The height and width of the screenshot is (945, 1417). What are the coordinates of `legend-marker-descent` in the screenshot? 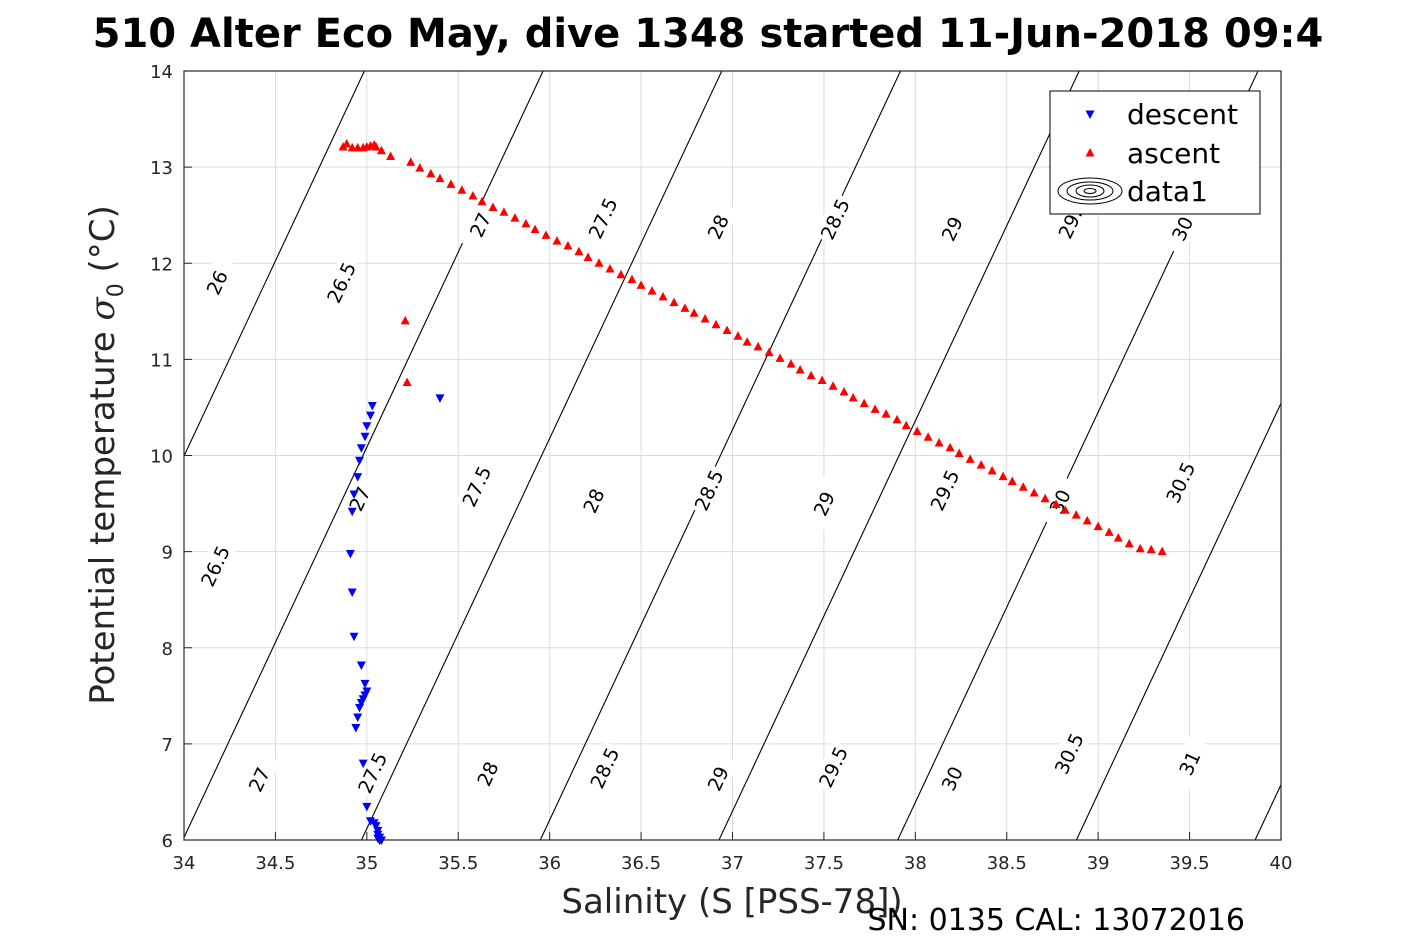 It's located at (1090, 114).